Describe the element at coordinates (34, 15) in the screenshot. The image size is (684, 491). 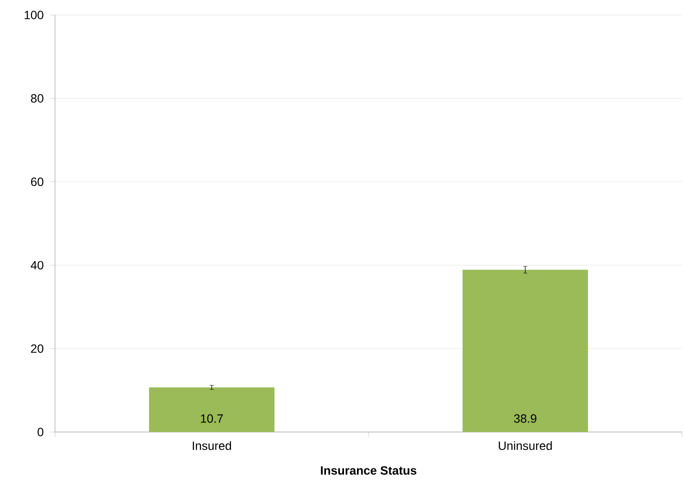
I see `y-tick-label: 100` at that location.